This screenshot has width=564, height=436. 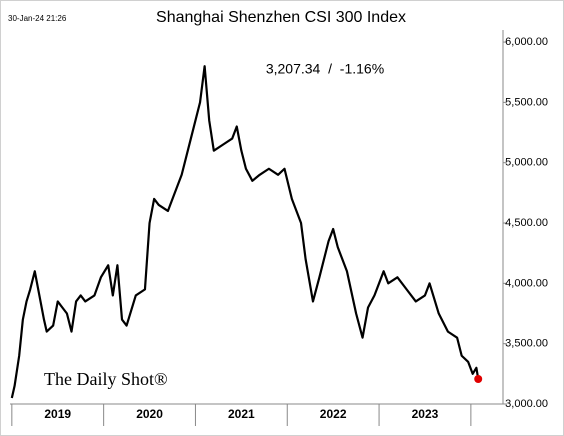 What do you see at coordinates (526, 223) in the screenshot?
I see `y-tick-label: 4,500.00` at bounding box center [526, 223].